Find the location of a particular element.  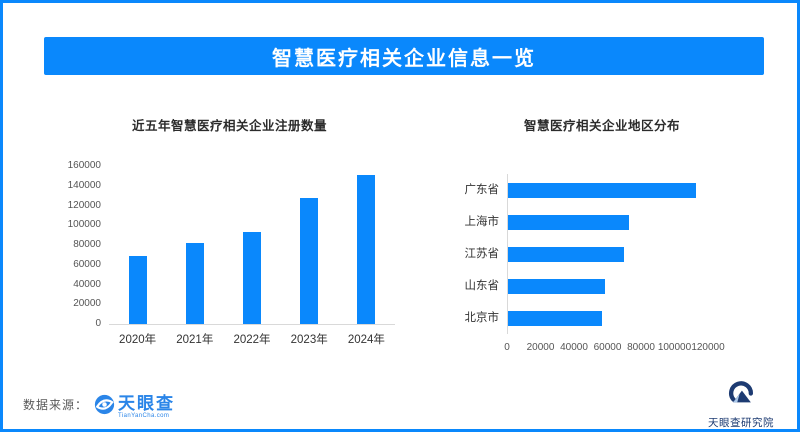

x-axis-tick-label: 40000 is located at coordinates (574, 347).